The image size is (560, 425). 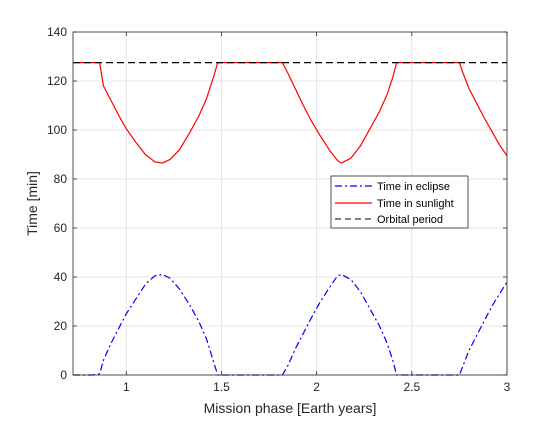 What do you see at coordinates (316, 387) in the screenshot?
I see `x-tick-label: 2` at bounding box center [316, 387].